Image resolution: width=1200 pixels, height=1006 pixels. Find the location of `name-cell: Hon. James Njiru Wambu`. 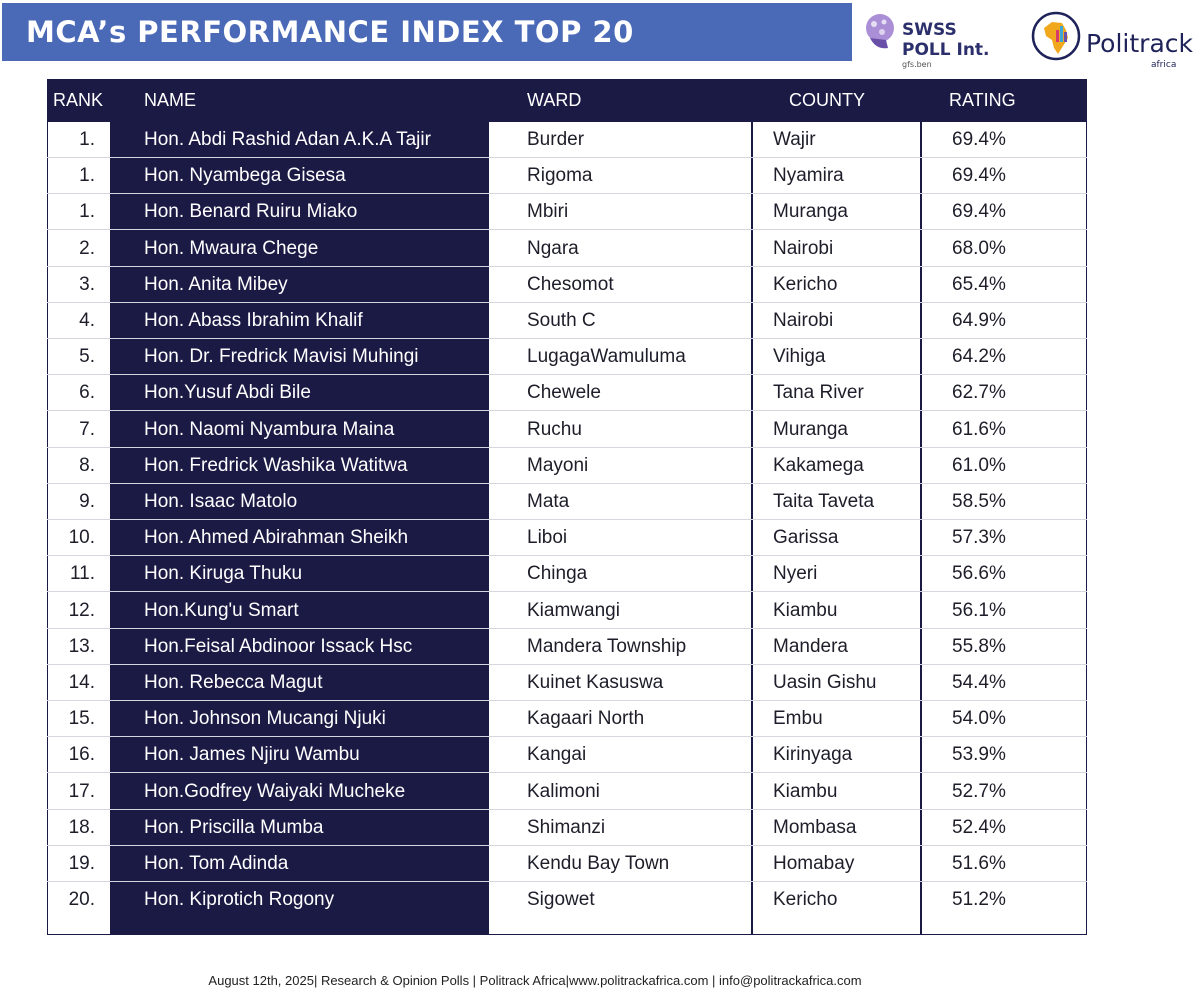

name-cell: Hon. James Njiru Wambu is located at coordinates (252, 755).